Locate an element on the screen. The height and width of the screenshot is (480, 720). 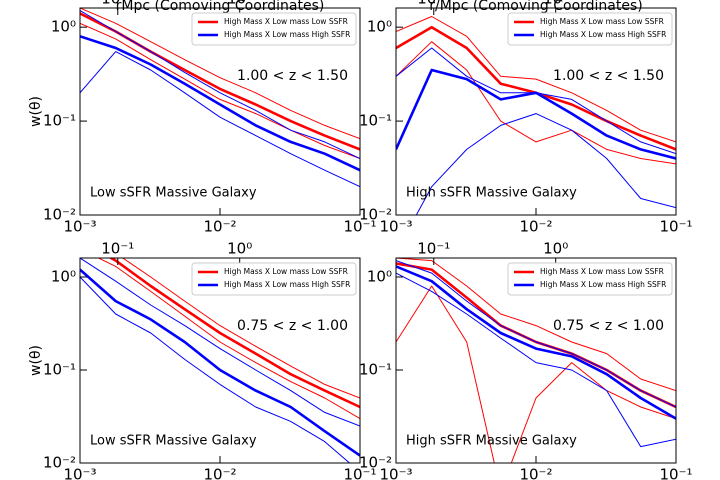
x2-axis-label: r/Mpc (Comoving Coordinates) is located at coordinates (535, 7).